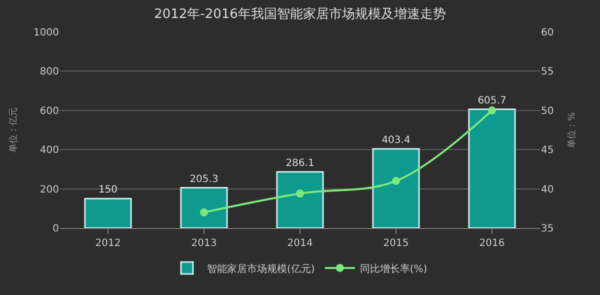  I want to click on y2-tick-label: 60, so click(547, 33).